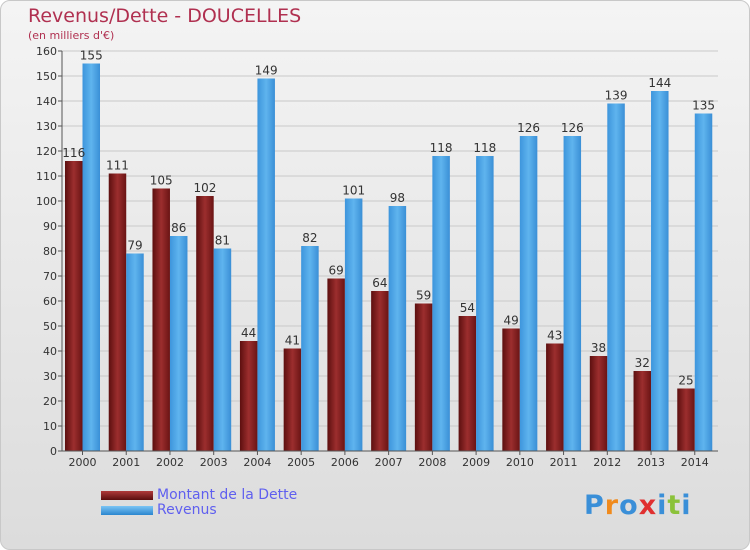 The height and width of the screenshot is (550, 750). I want to click on data-label-dette: 41, so click(292, 341).